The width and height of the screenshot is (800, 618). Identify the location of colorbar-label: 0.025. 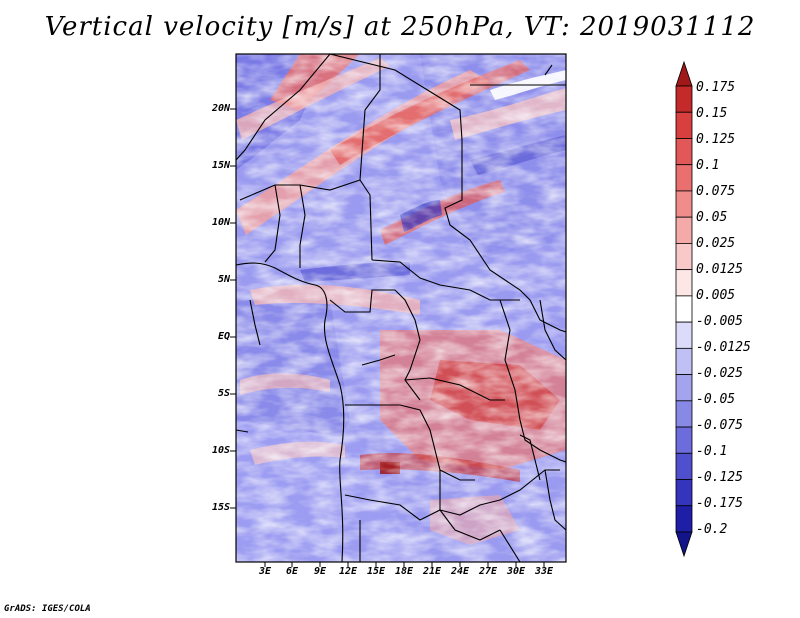
(716, 243).